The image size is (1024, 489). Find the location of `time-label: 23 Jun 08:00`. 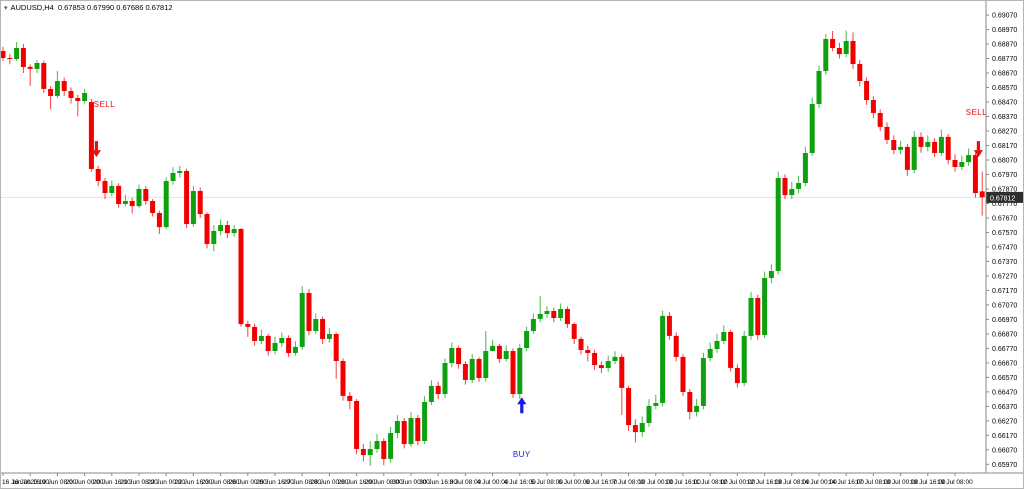

time-label: 23 Jun 08:00 is located at coordinates (221, 482).